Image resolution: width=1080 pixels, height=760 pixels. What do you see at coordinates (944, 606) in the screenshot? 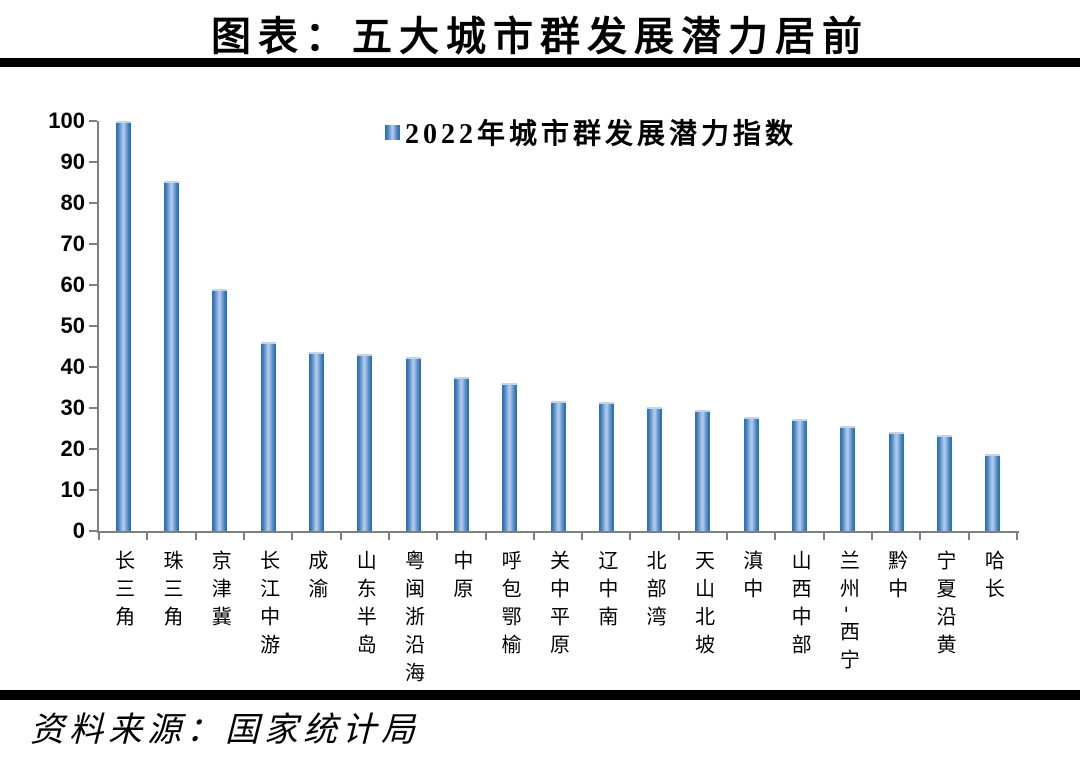
I see `x-axis-label: 宁夏沿黄` at bounding box center [944, 606].